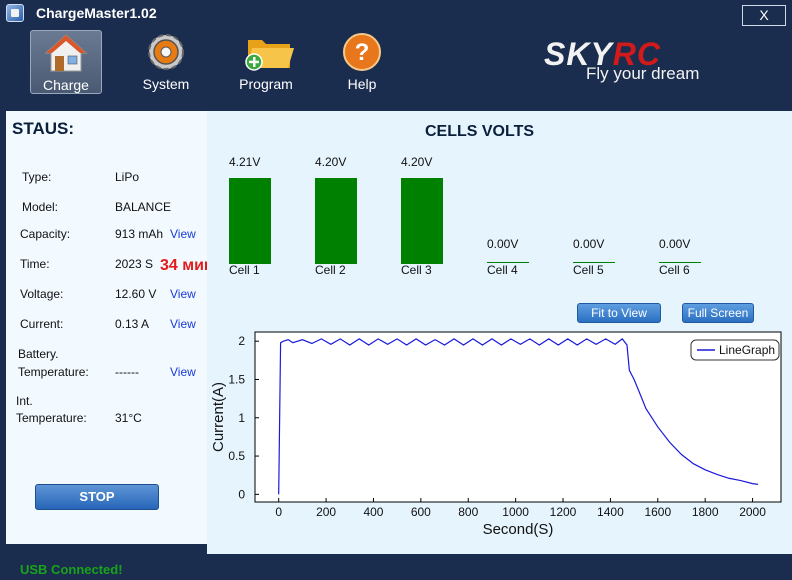  I want to click on int-temp-label-line2: Temperature:, so click(51, 418).